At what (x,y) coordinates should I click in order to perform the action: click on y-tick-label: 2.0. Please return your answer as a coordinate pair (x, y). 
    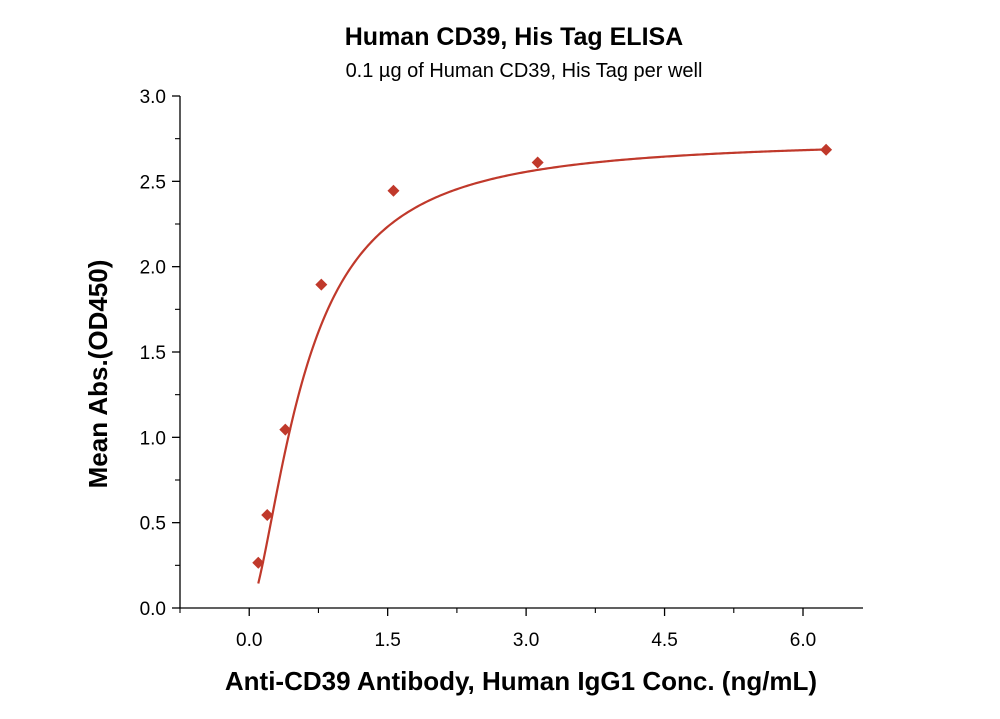
    Looking at the image, I should click on (153, 268).